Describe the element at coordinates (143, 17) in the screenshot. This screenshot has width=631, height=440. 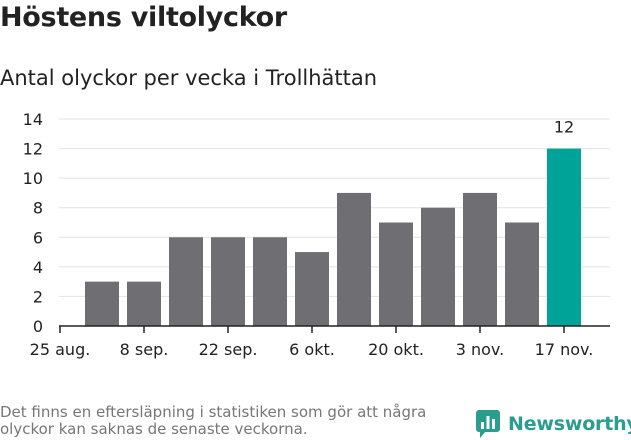
I see `chart-title: Höstens viltolyckor` at that location.